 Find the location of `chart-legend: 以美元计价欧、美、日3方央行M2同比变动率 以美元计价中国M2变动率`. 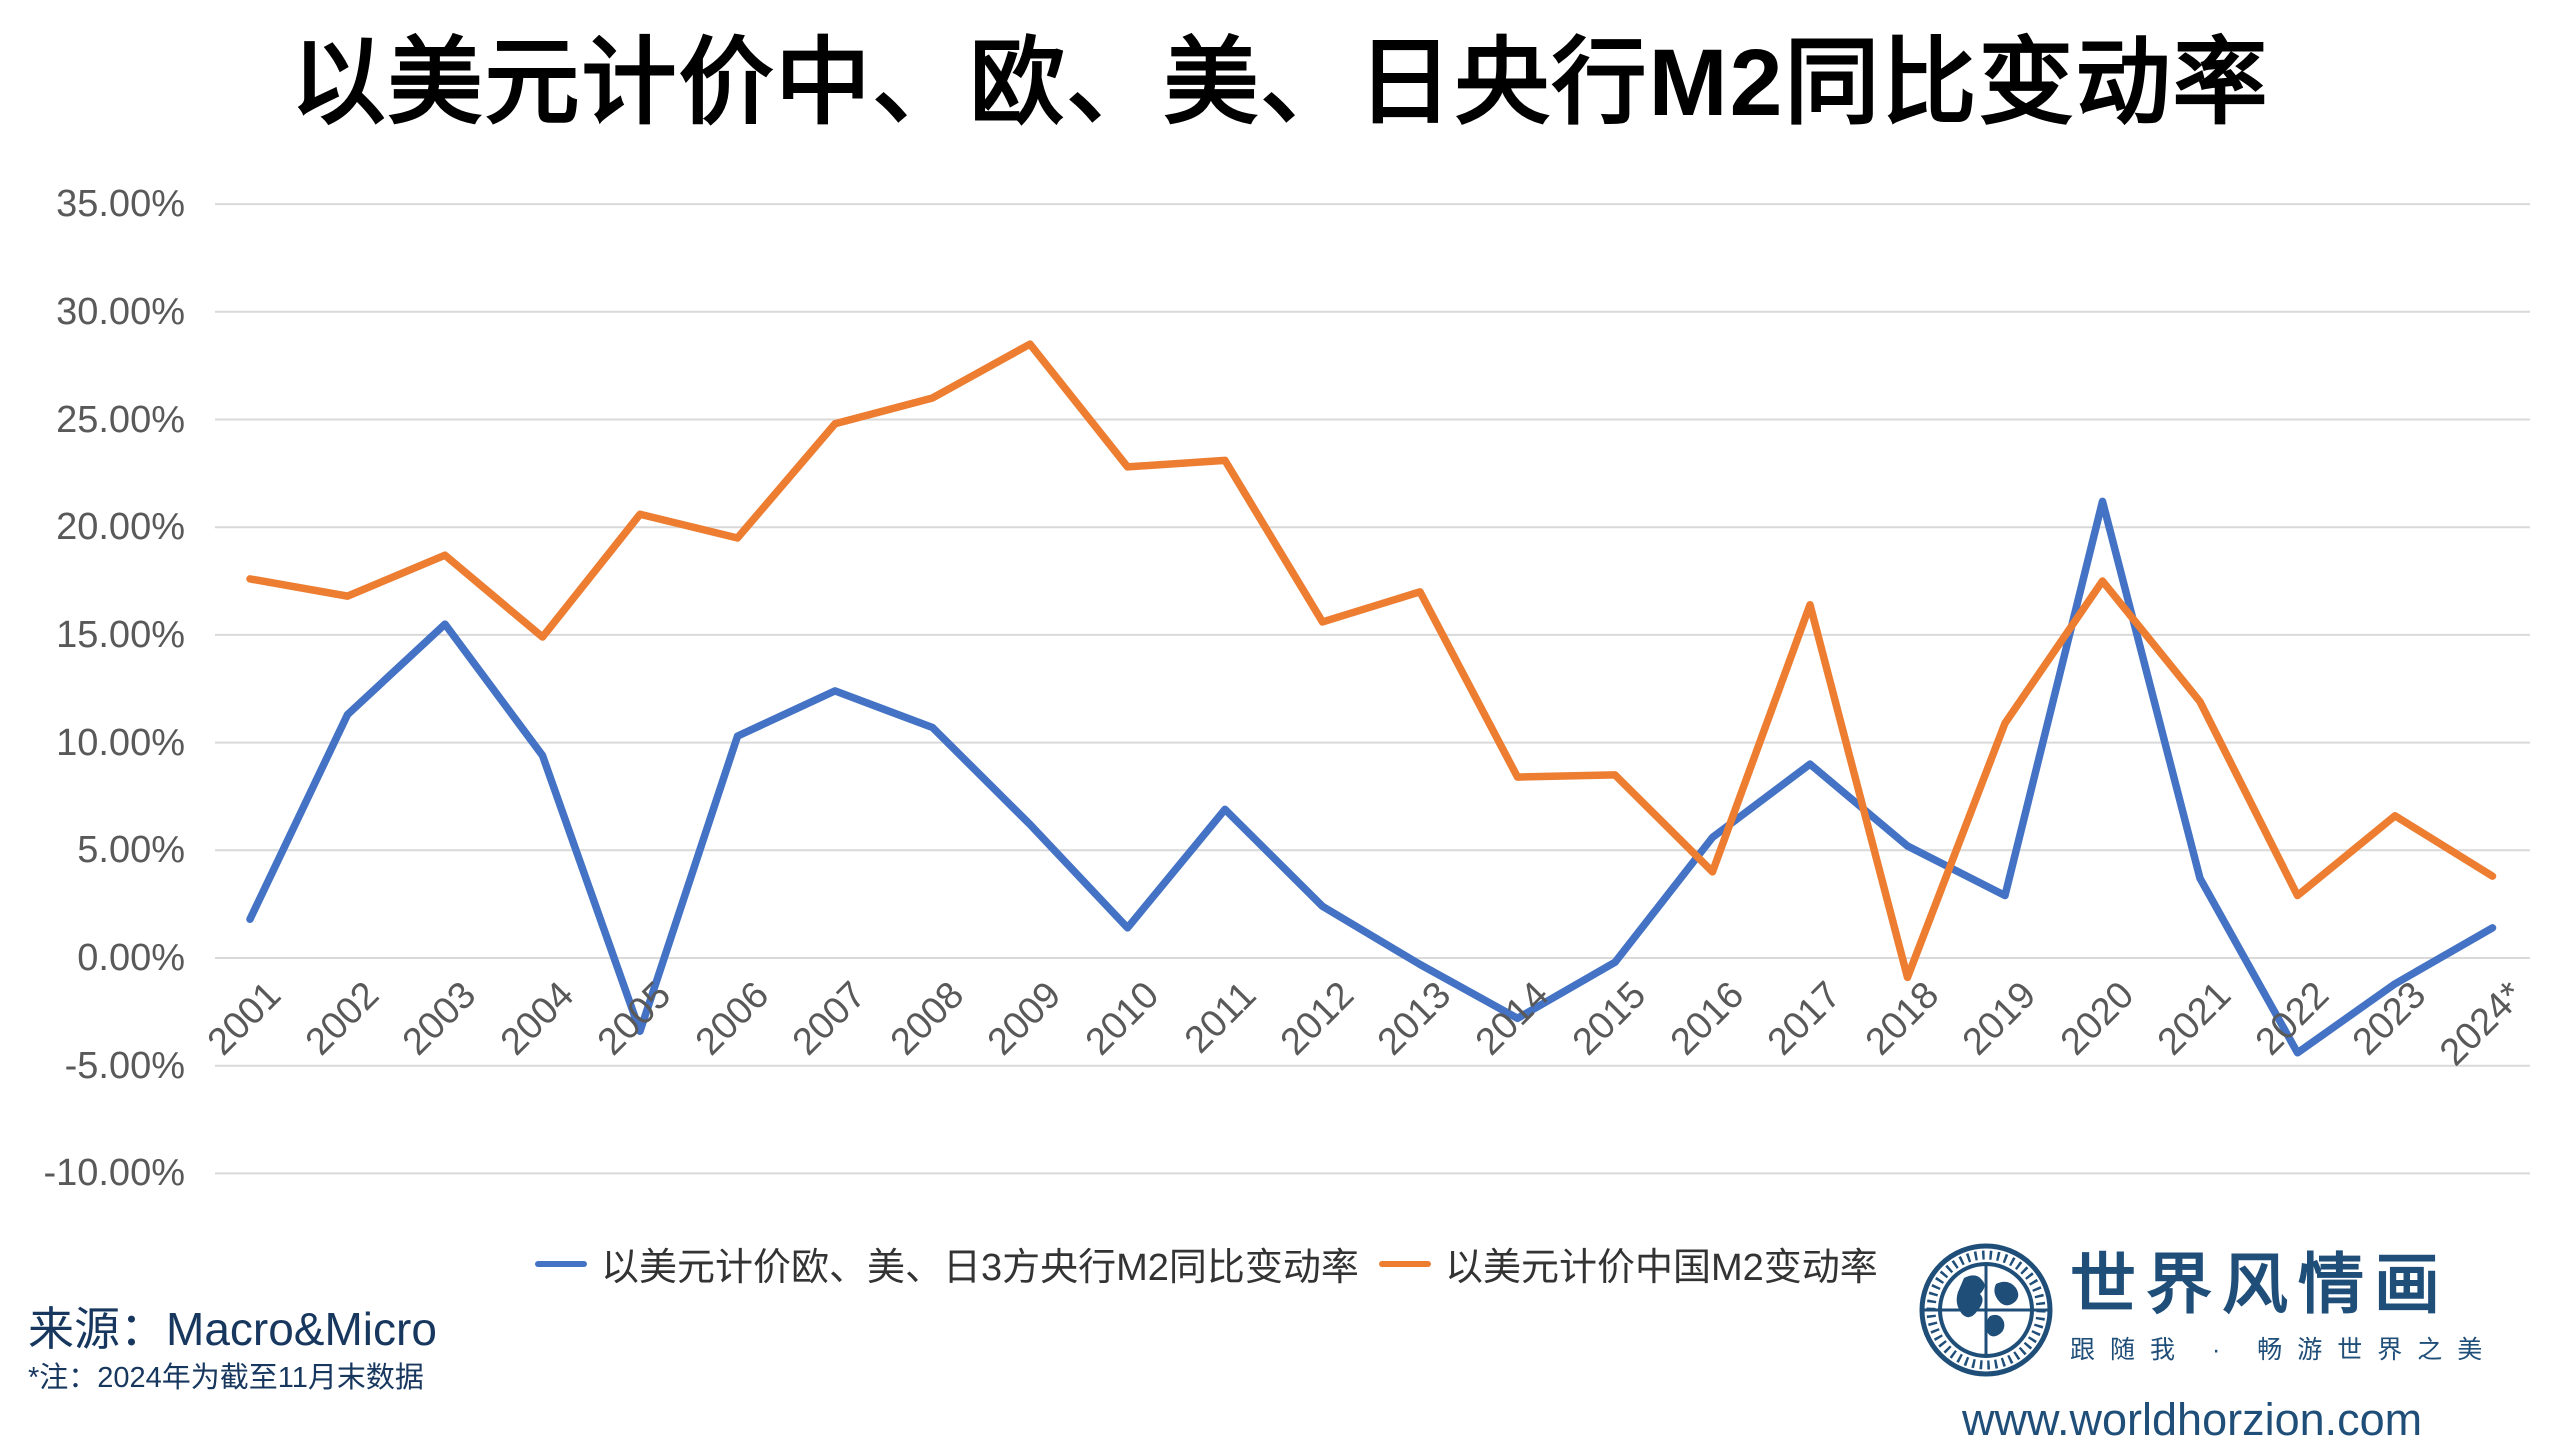

chart-legend: 以美元计价欧、美、日3方央行M2同比变动率 以美元计价中国M2变动率 is located at coordinates (1206, 1263).